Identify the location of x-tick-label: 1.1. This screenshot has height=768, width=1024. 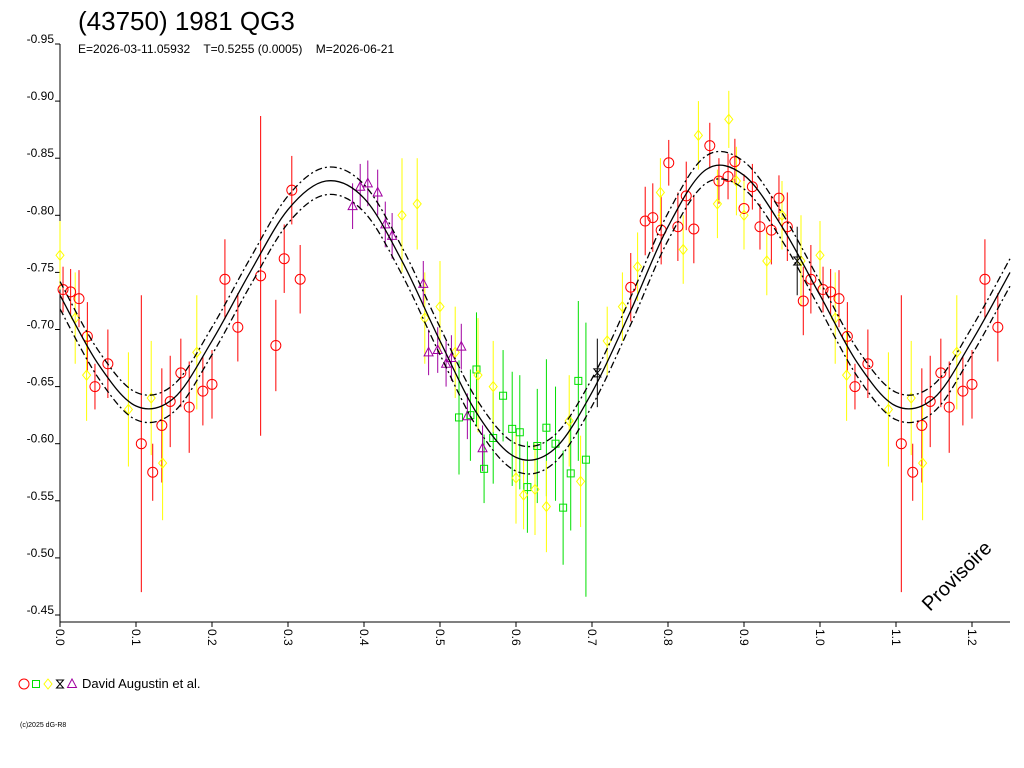
(896, 637).